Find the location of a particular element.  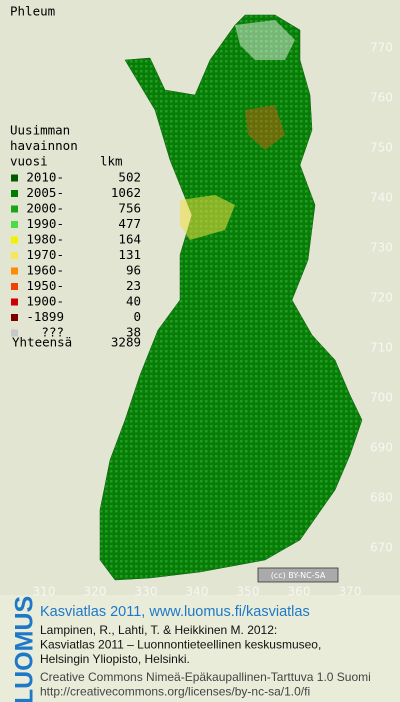

x-grid-label: 320 is located at coordinates (95, 592).